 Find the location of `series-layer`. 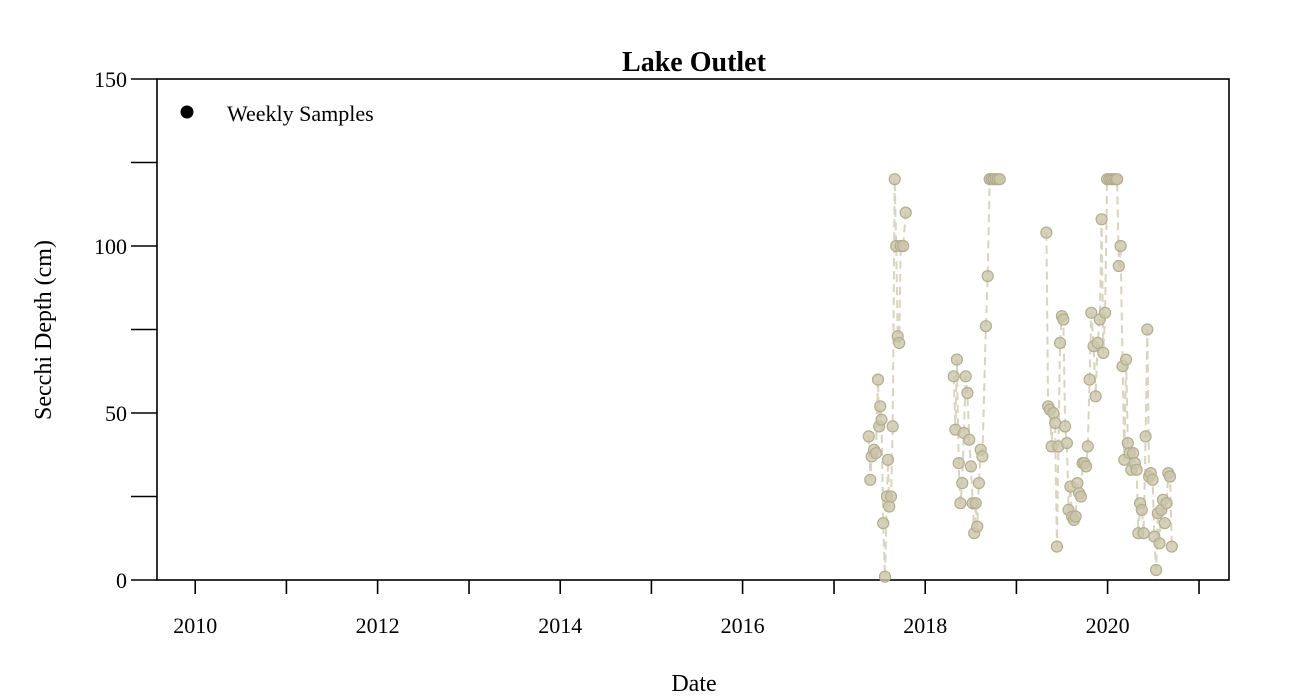

series-layer is located at coordinates (1020, 378).